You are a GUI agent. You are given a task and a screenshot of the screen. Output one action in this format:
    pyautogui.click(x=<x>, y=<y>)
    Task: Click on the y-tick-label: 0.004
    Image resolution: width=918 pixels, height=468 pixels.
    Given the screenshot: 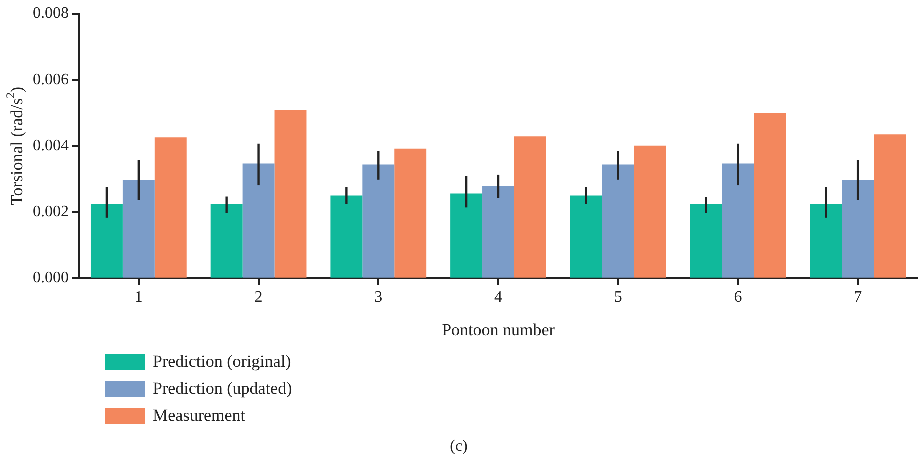 What is the action you would take?
    pyautogui.click(x=51, y=145)
    